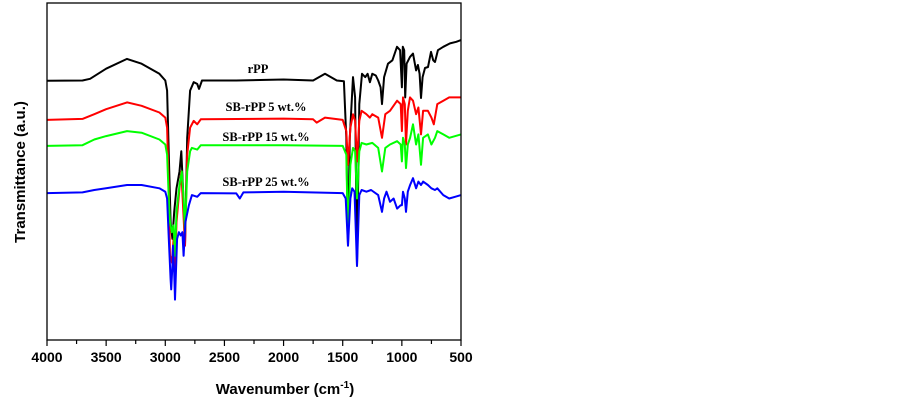 The image size is (902, 405). I want to click on series-label: SB-rPP 25 wt.%, so click(265, 182).